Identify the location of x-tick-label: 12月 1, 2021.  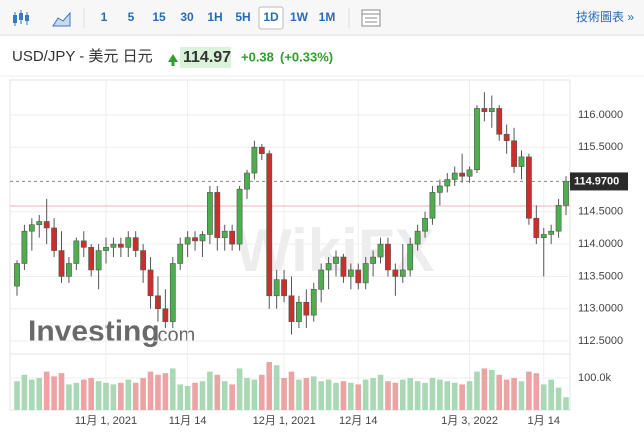
(284, 421).